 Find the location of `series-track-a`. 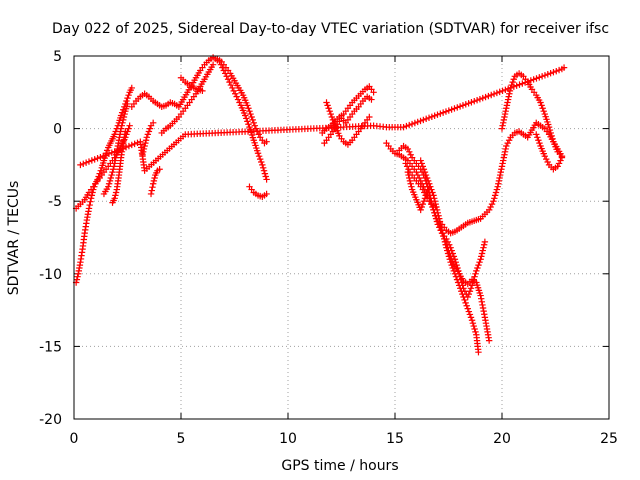

series-track-a is located at coordinates (103, 185).